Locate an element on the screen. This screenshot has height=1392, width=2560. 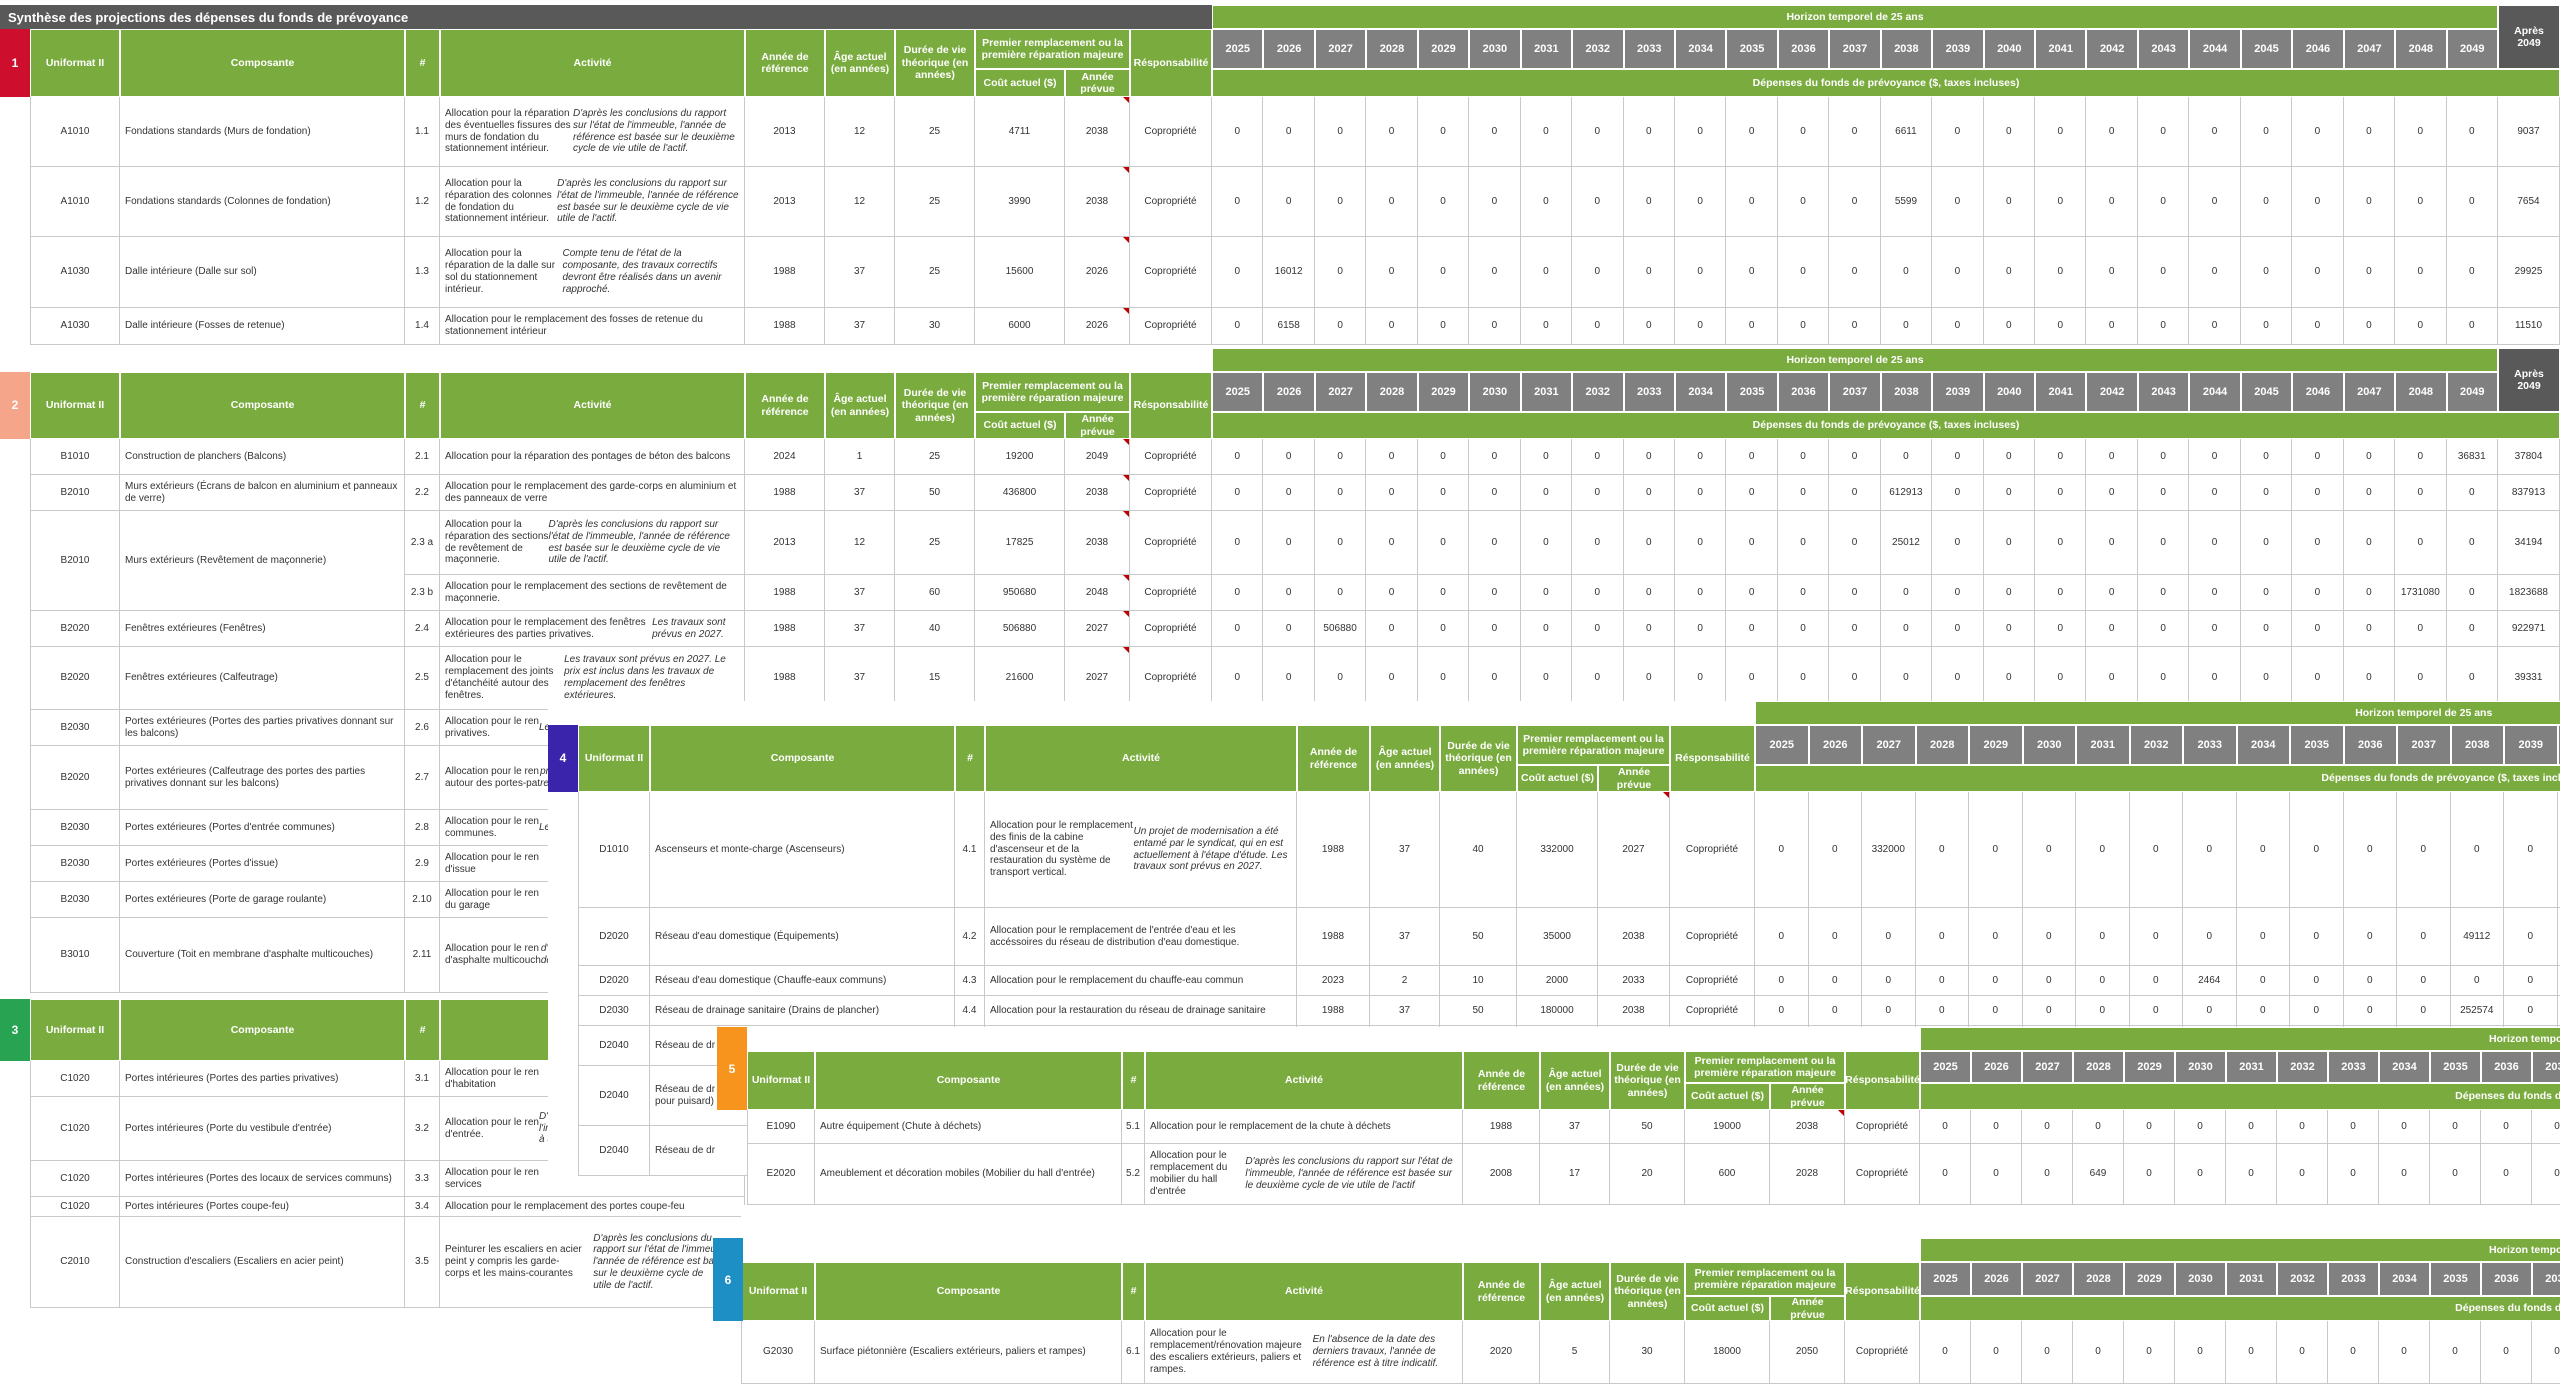
uniformat-cell: D2030 is located at coordinates (614, 1011).